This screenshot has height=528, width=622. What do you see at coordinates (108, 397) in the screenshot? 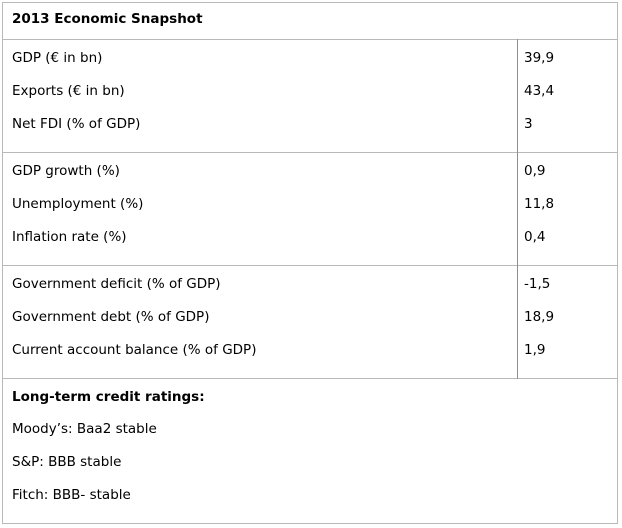
I see `ratings-title: Long-term credit ratings:` at bounding box center [108, 397].